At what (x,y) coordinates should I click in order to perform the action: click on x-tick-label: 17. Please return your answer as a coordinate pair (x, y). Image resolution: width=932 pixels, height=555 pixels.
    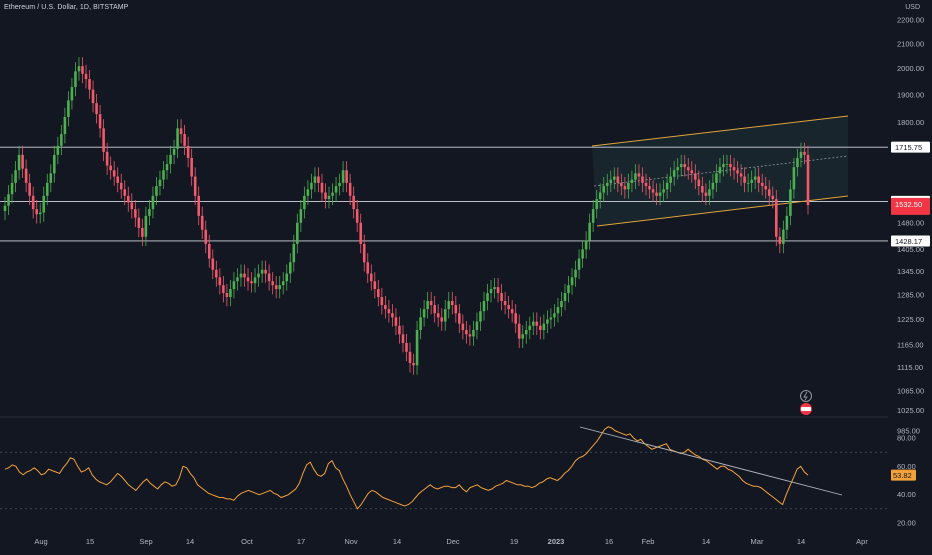
    Looking at the image, I should click on (301, 541).